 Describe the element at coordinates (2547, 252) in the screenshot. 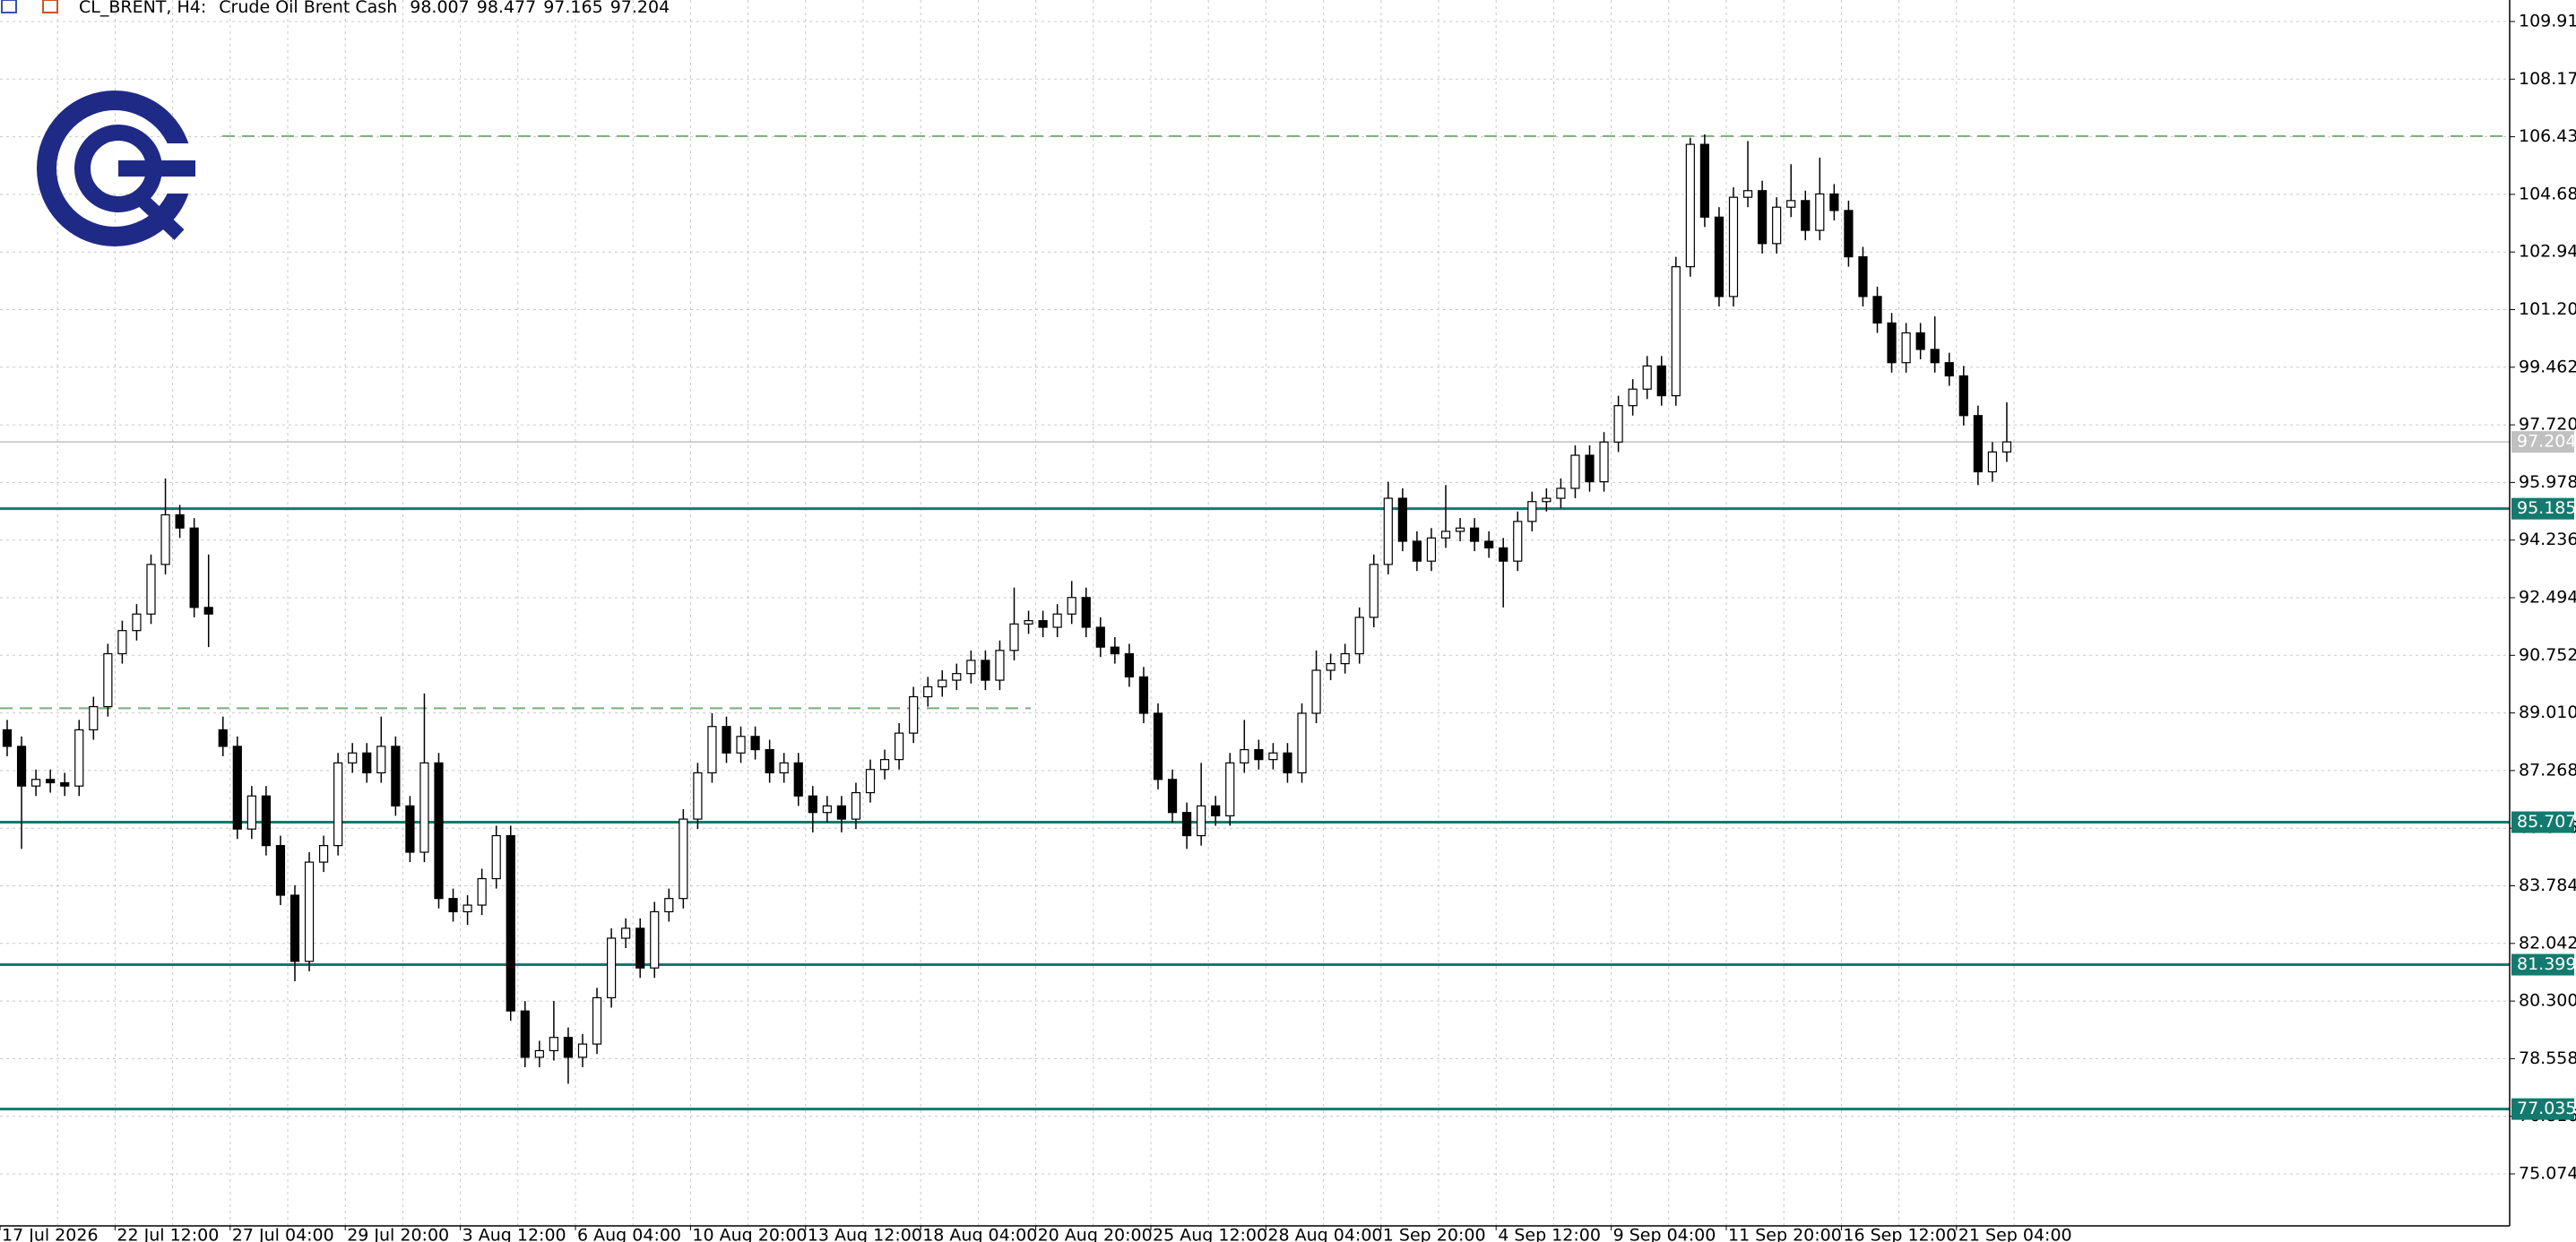

I see `y-tick-label: 102.946` at that location.